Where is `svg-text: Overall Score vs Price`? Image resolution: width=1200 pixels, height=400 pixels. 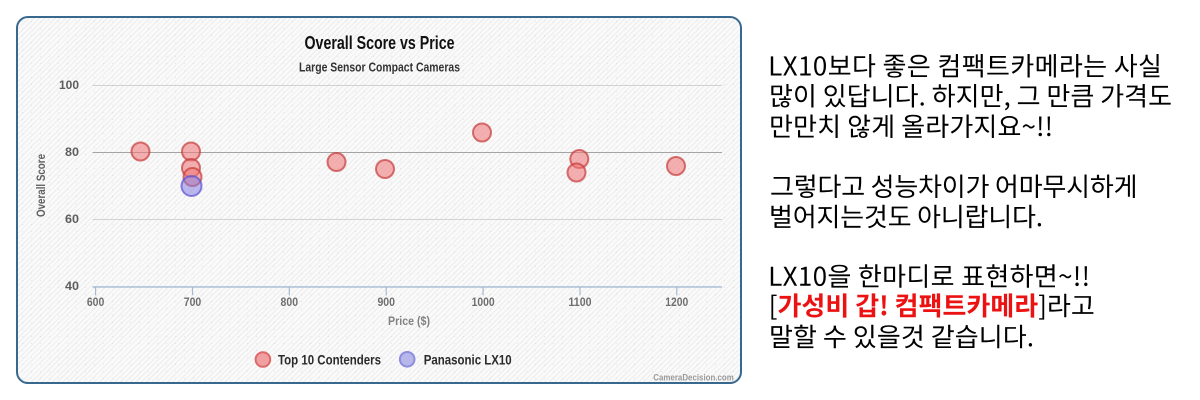
svg-text: Overall Score vs Price is located at coordinates (380, 43).